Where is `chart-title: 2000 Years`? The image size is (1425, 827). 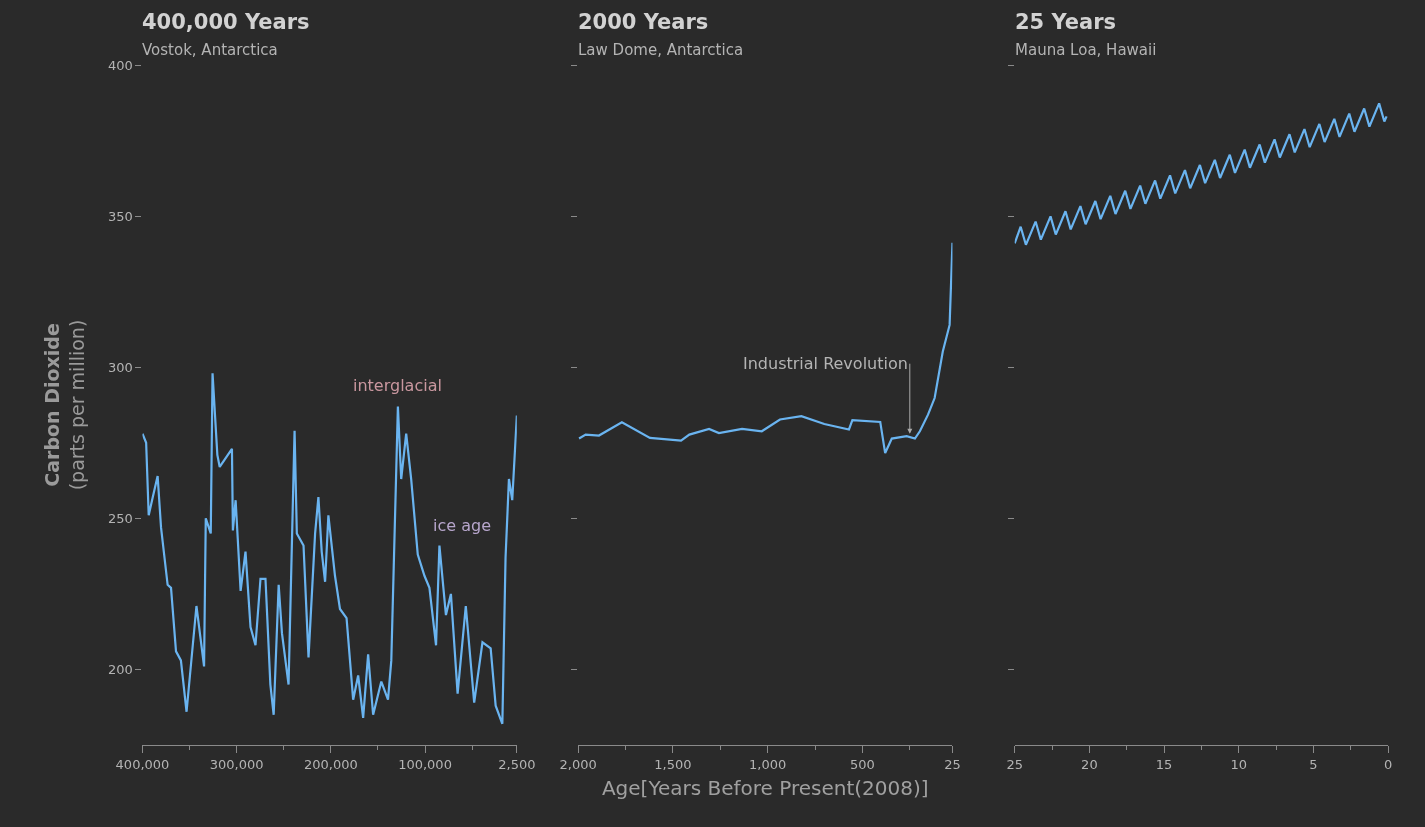
chart-title: 2000 Years is located at coordinates (643, 22).